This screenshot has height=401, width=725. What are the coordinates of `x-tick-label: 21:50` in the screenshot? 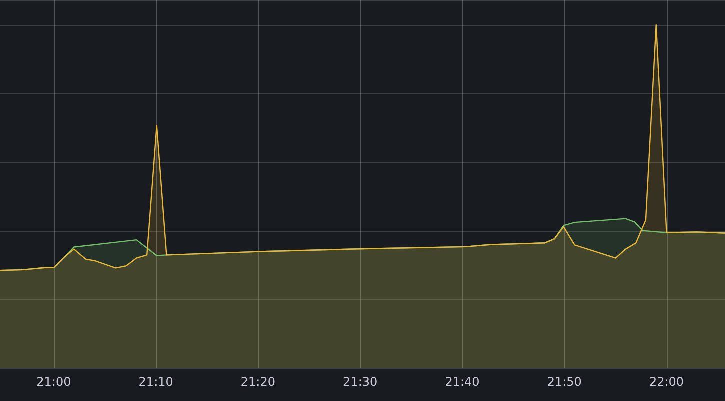 It's located at (564, 382).